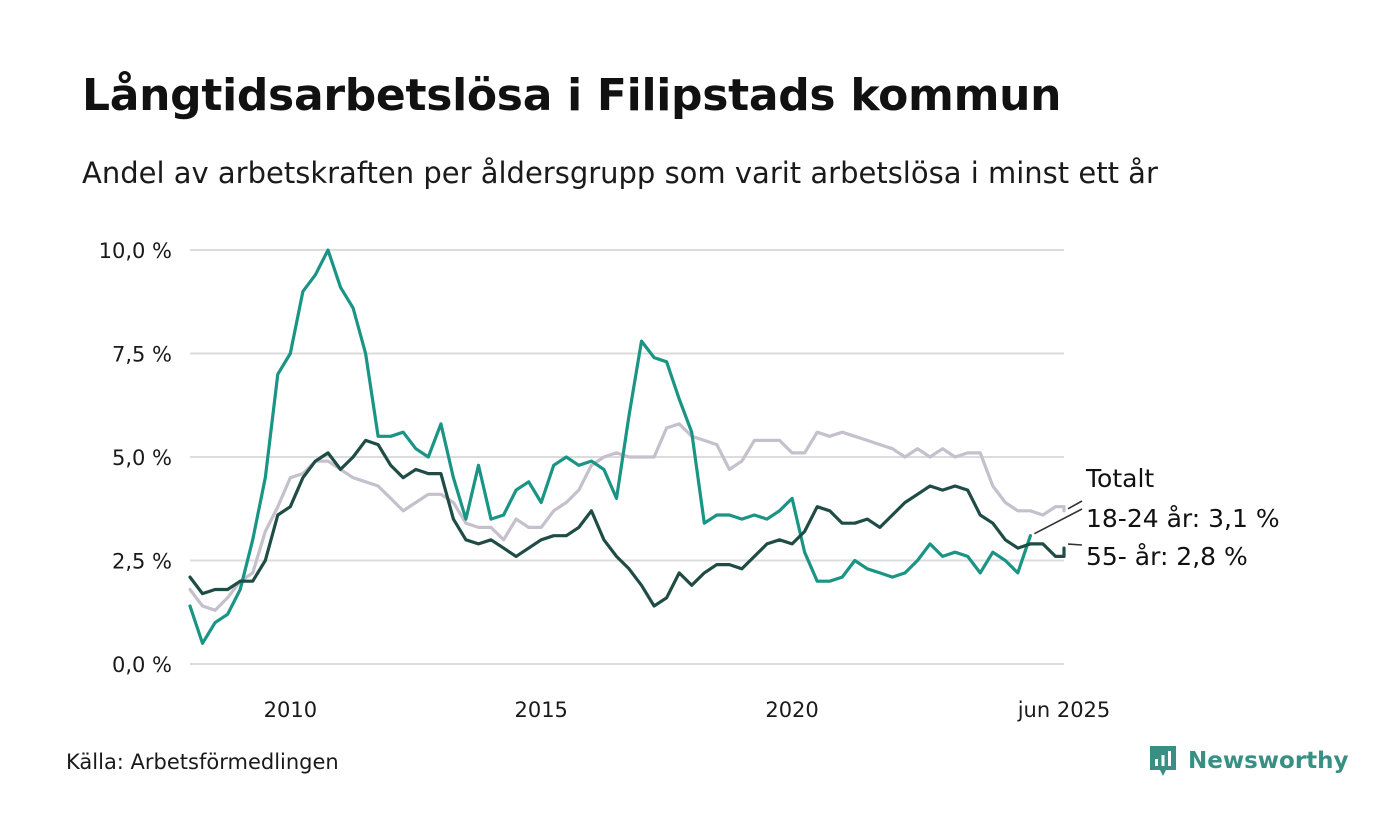  What do you see at coordinates (1119, 478) in the screenshot?
I see `series-label: Totalt` at bounding box center [1119, 478].